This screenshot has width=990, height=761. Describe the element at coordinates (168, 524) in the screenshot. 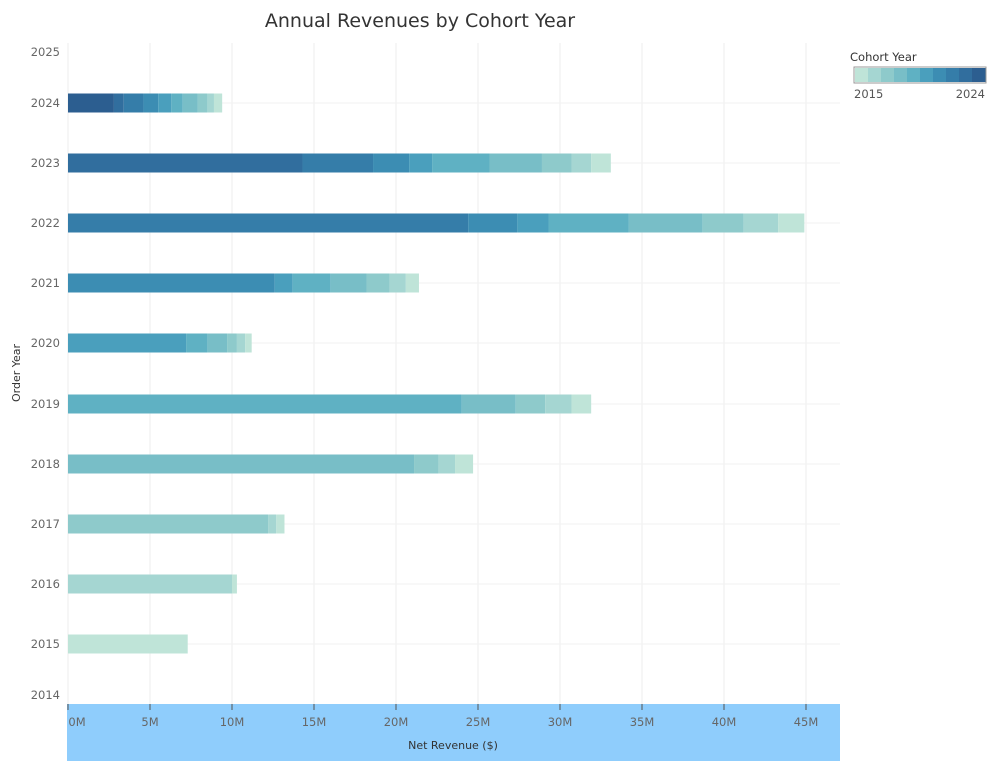

I see `bar-segment-2017-cohort-2017` at that location.